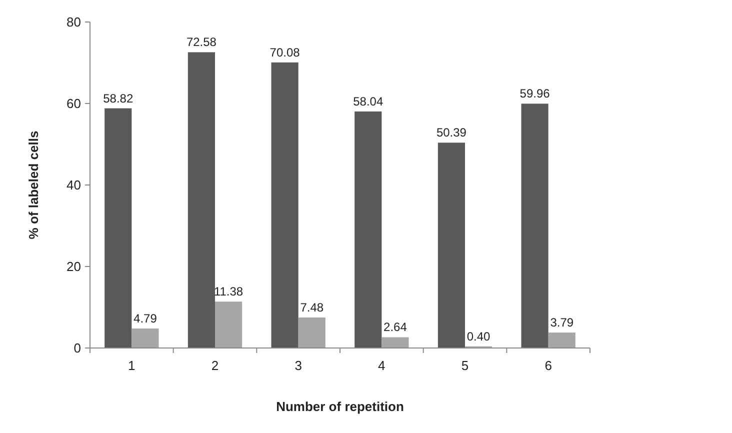 This screenshot has width=732, height=433. What do you see at coordinates (73, 266) in the screenshot?
I see `y-tick-label: 20` at bounding box center [73, 266].